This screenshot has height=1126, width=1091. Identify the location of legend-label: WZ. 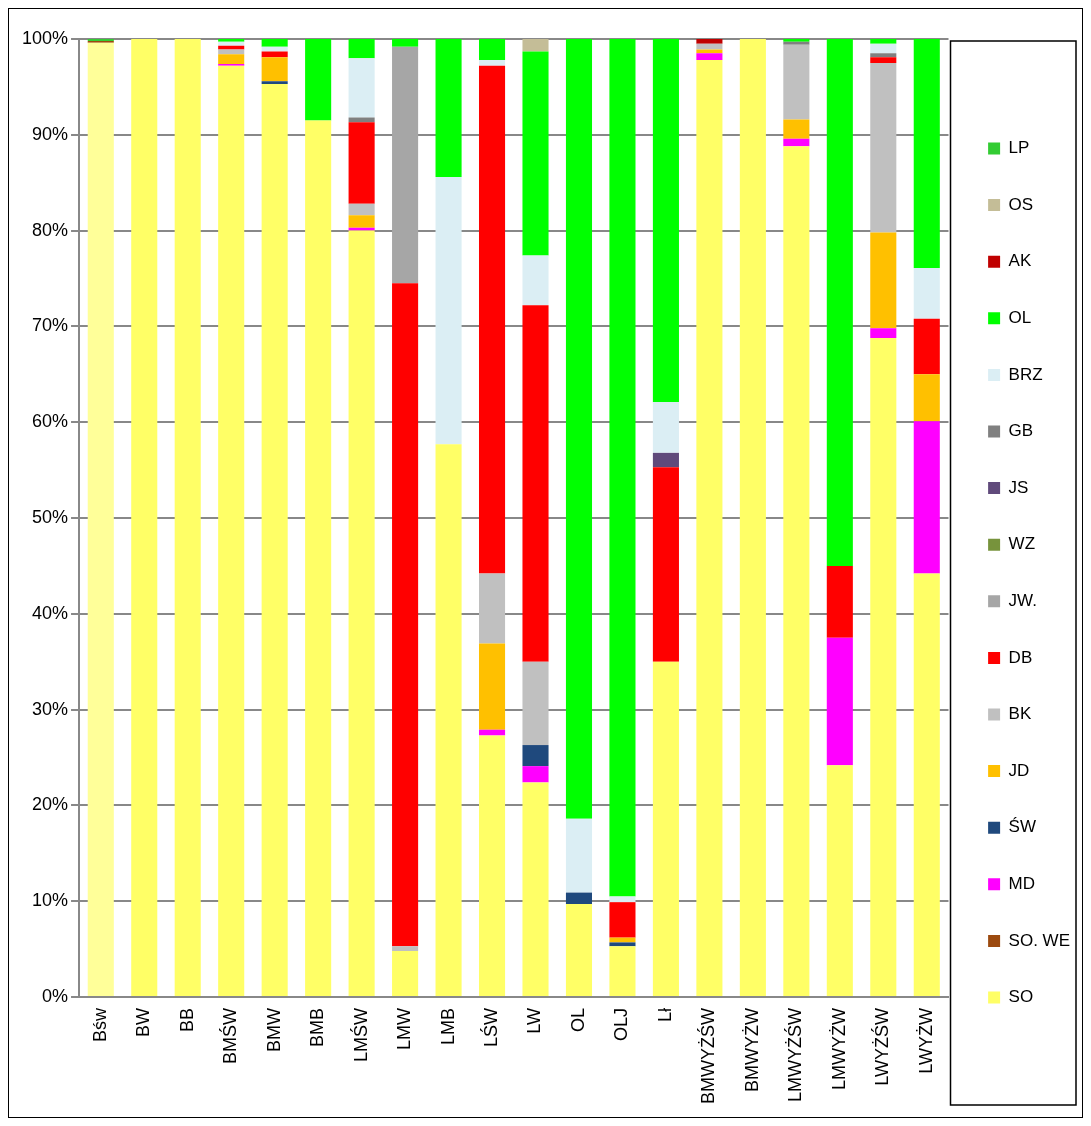
(1022, 544).